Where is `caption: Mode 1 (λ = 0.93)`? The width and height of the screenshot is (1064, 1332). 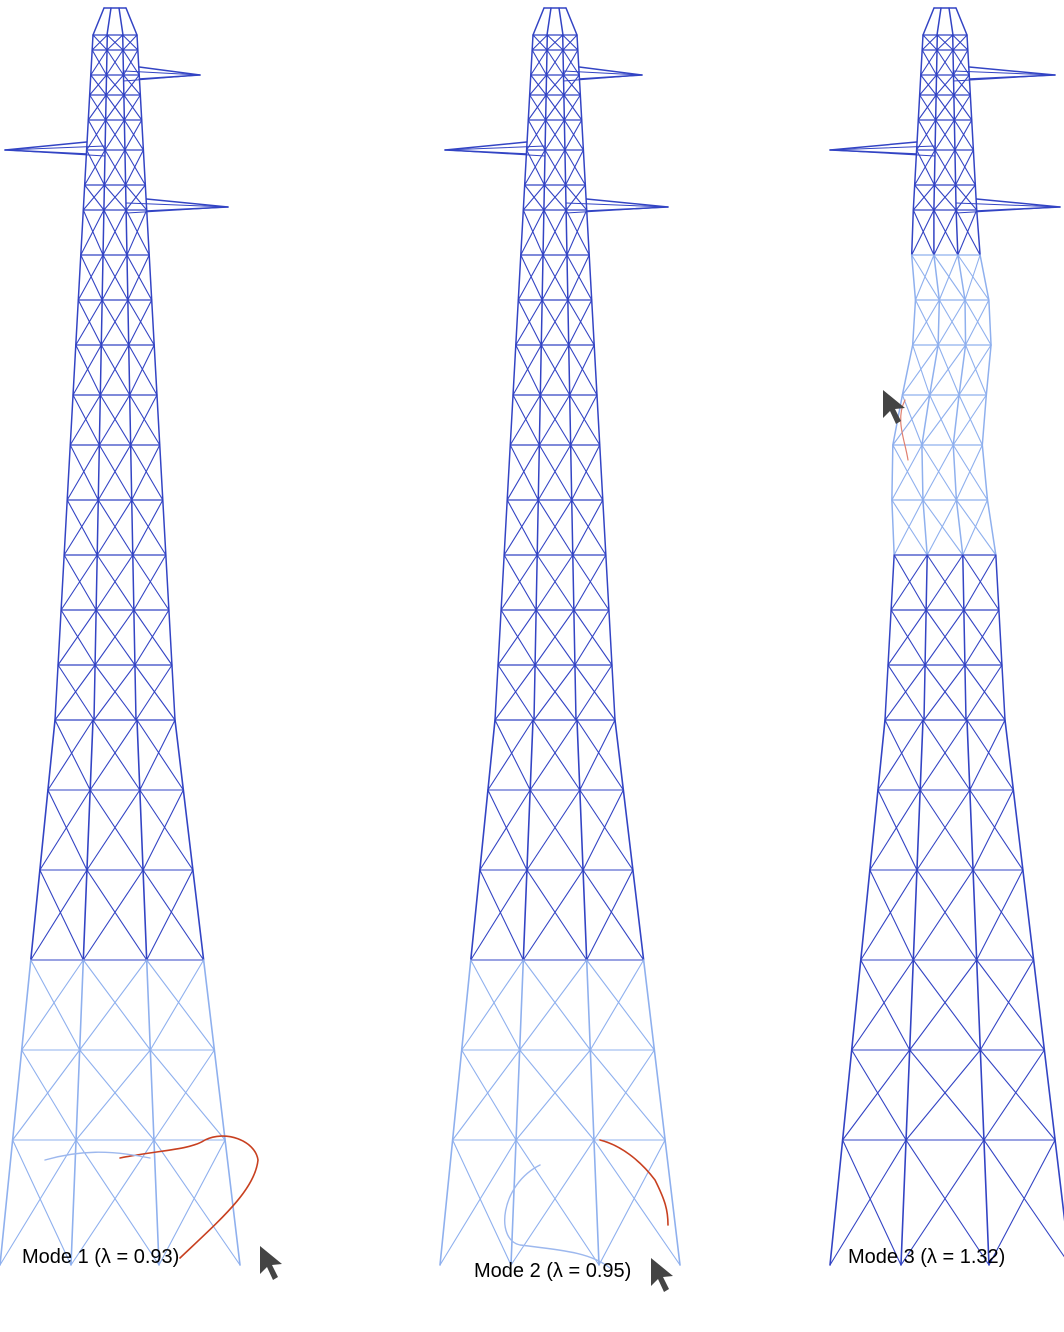 caption: Mode 1 (λ = 0.93) is located at coordinates (100, 1257).